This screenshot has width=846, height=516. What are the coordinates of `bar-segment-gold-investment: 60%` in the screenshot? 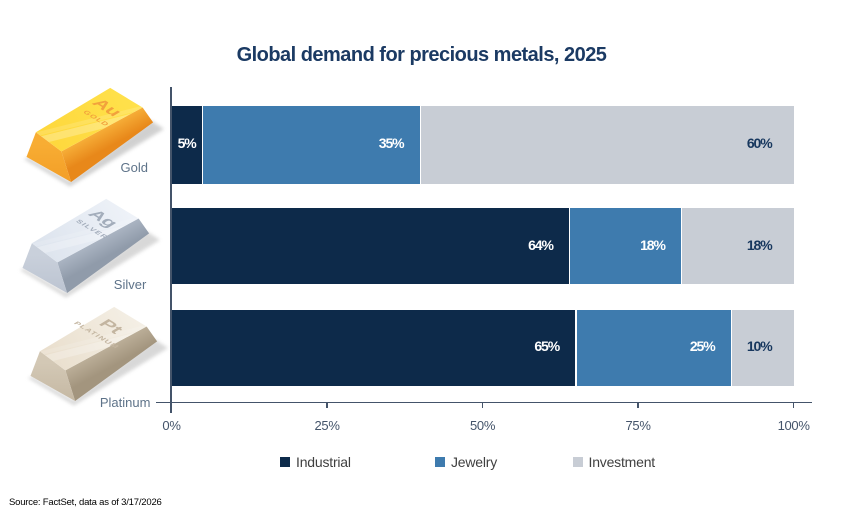 It's located at (607, 145).